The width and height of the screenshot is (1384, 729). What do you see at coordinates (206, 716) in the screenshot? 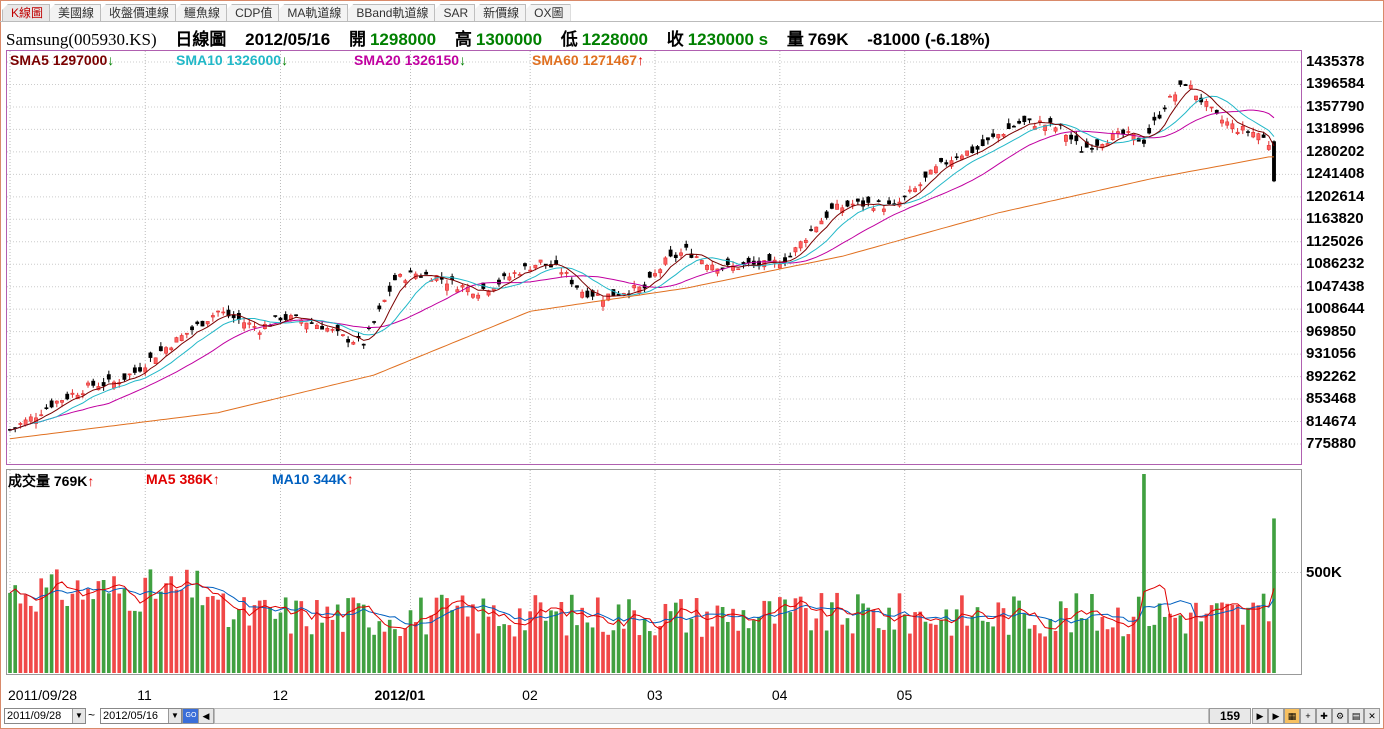
I see `scroll-left-button: ◀` at bounding box center [206, 716].